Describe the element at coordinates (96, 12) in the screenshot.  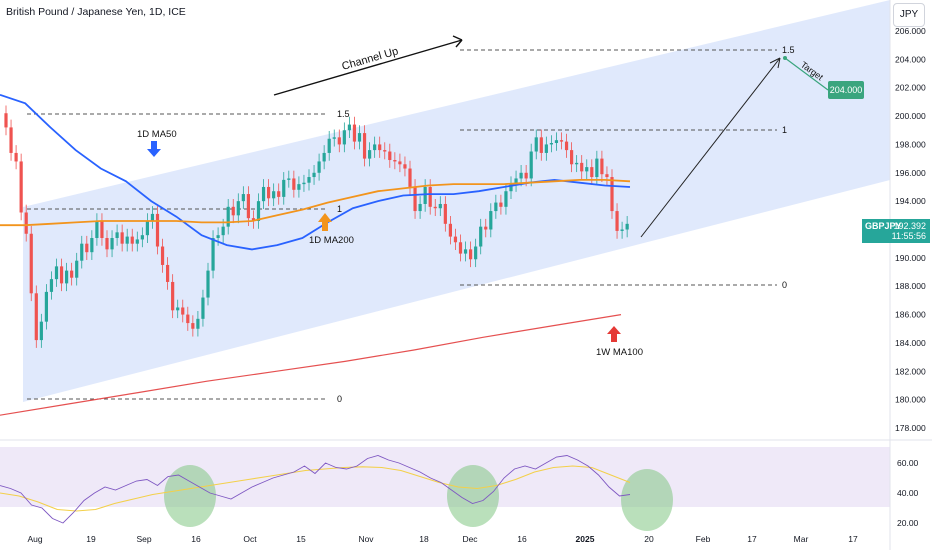
I see `chart-title: British Pound / Japanese Yen, 1D, ICE` at that location.